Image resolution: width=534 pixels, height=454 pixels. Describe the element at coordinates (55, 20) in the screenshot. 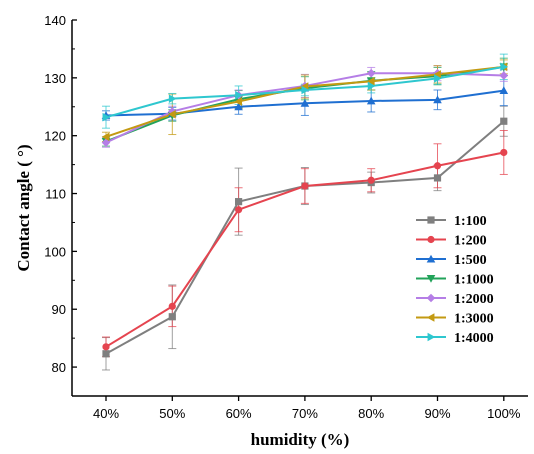

I see `y-tick-label: 140` at that location.